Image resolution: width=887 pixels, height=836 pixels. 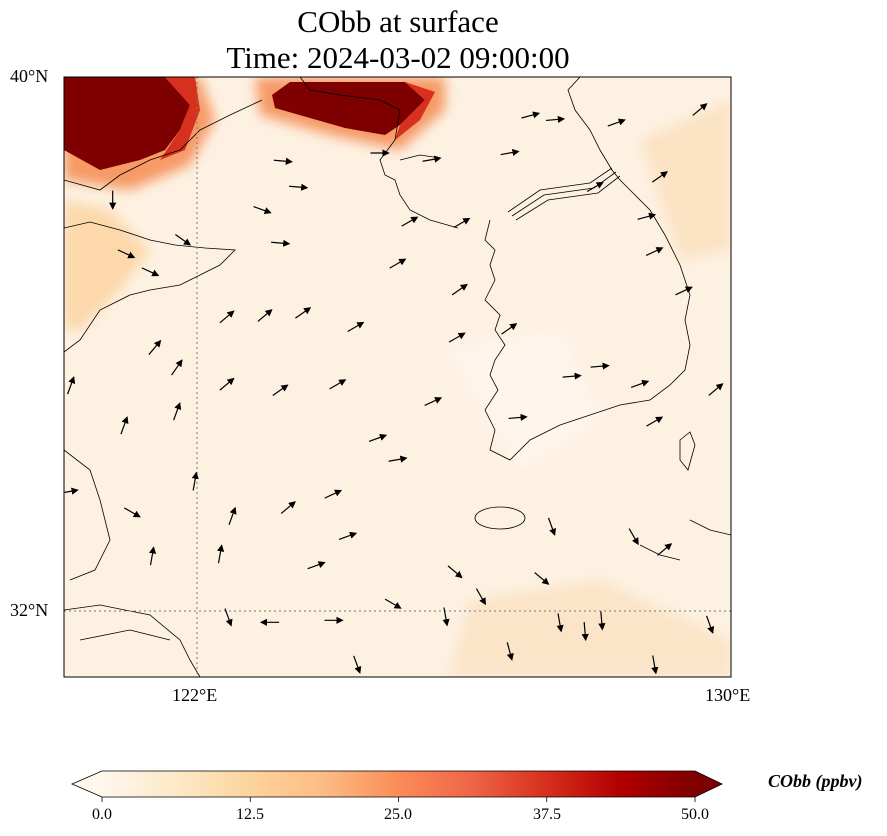 I want to click on lon-tick-130e: 130°E, so click(x=728, y=695).